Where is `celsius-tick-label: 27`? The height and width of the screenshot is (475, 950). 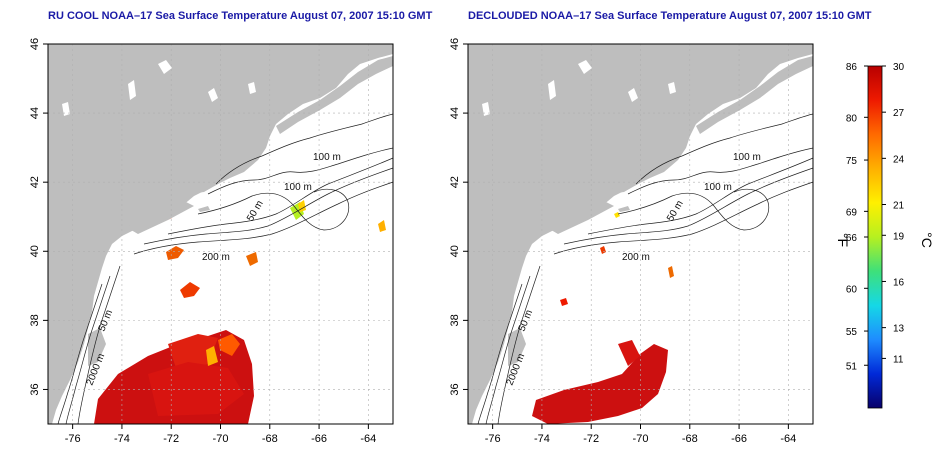
celsius-tick-label: 27 is located at coordinates (899, 113).